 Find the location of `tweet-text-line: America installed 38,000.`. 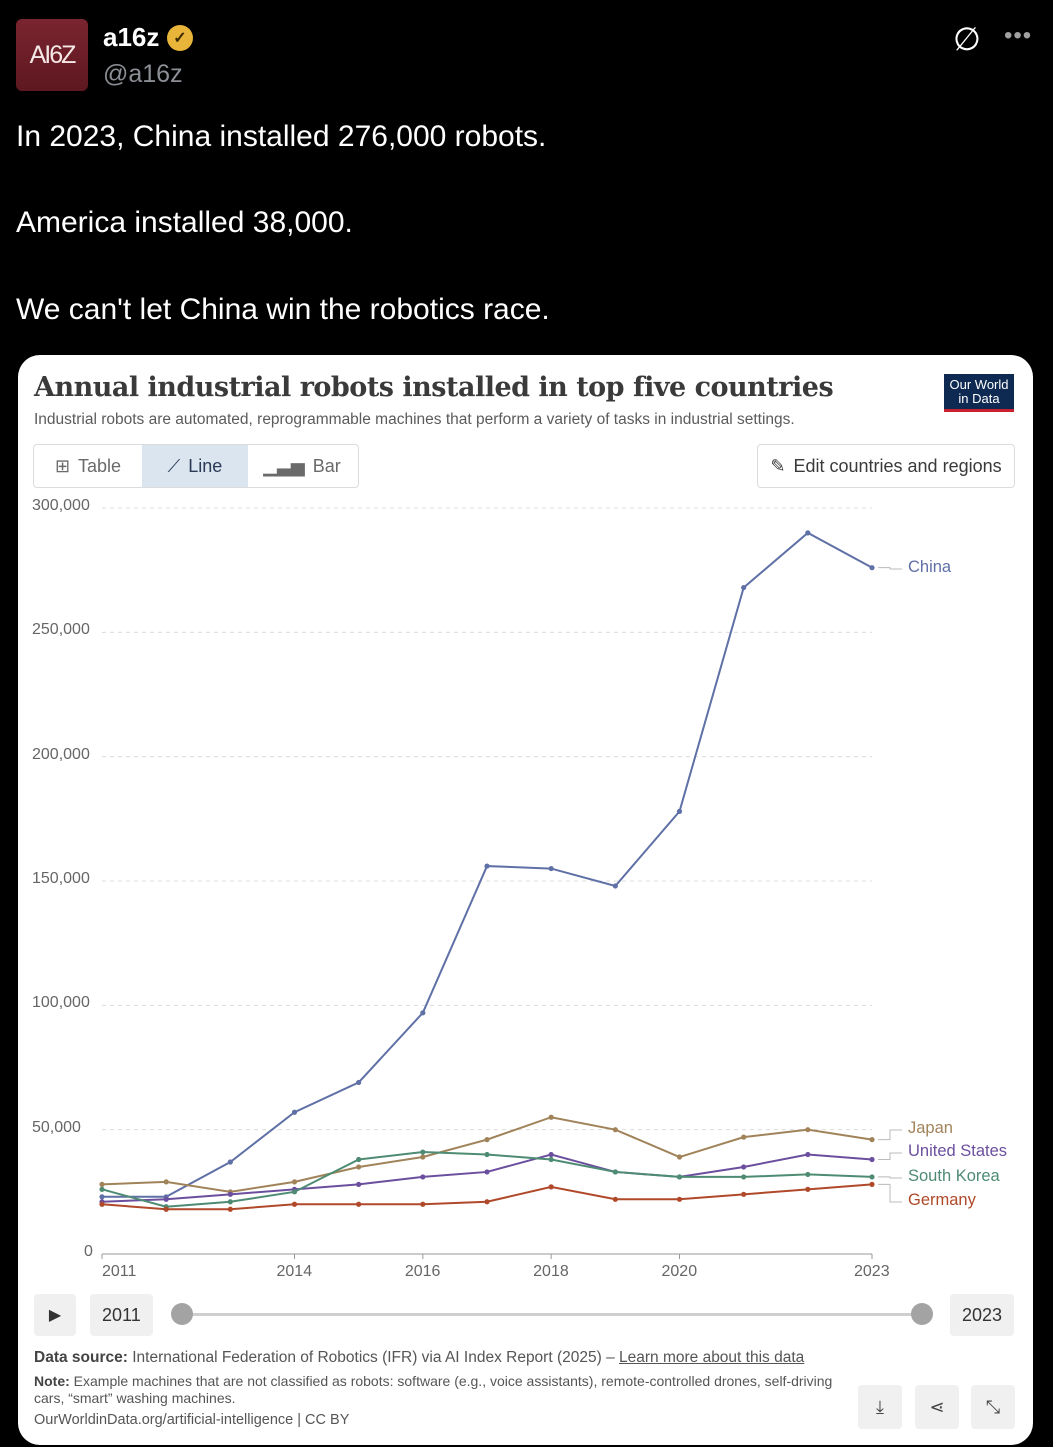

tweet-text-line: America installed 38,000. is located at coordinates (184, 222).